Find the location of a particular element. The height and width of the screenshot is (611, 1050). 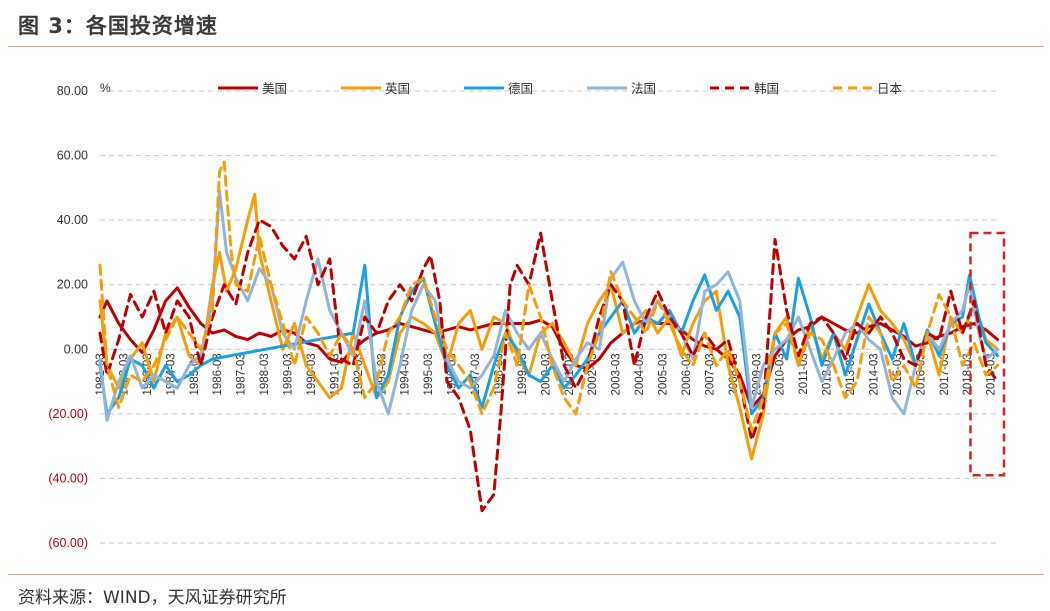

y-unit-label: % is located at coordinates (105, 88).